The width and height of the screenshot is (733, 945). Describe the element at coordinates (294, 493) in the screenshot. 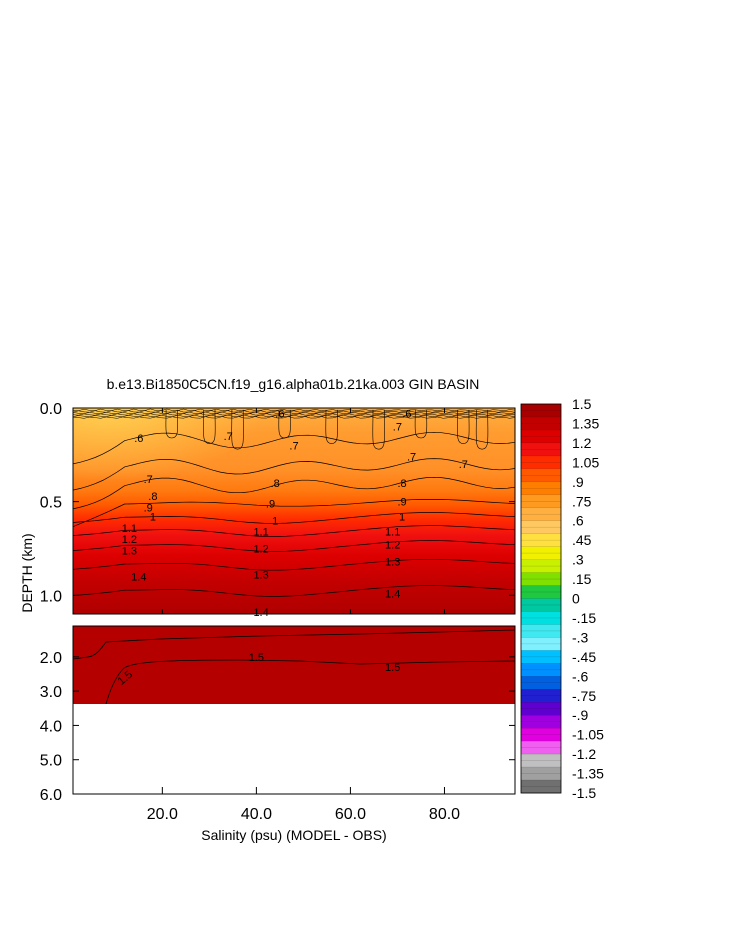

I see `contour-line-0.8` at that location.